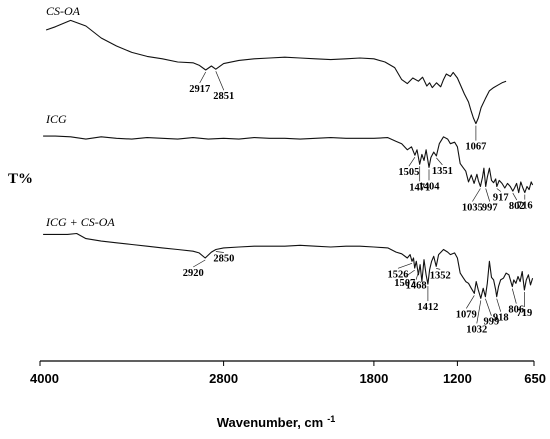  Describe the element at coordinates (80, 116) in the screenshot. I see `series-names: CS-OA ICG ICG + CS-OA` at that location.